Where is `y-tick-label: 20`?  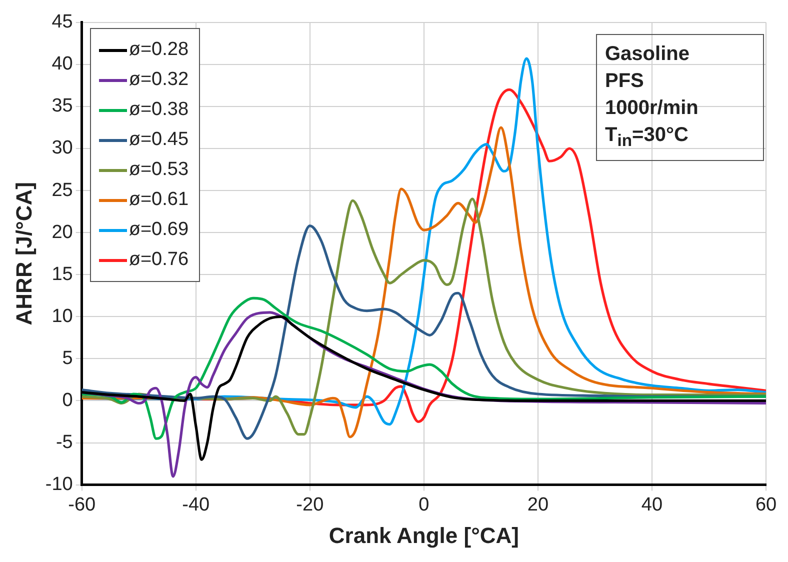 y-tick-label: 20 is located at coordinates (62, 232).